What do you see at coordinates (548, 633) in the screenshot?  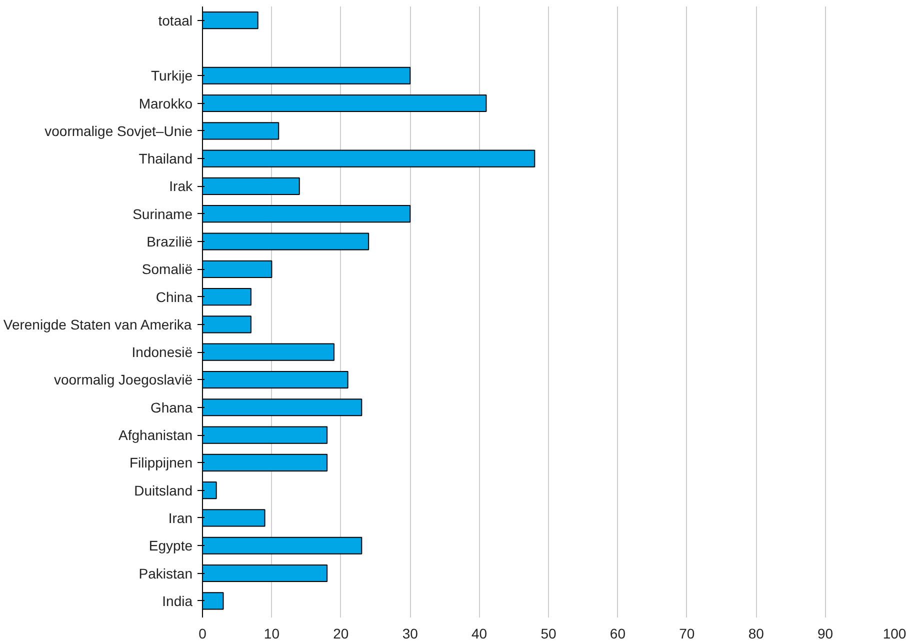 I see `x-tick-label: 50` at bounding box center [548, 633].